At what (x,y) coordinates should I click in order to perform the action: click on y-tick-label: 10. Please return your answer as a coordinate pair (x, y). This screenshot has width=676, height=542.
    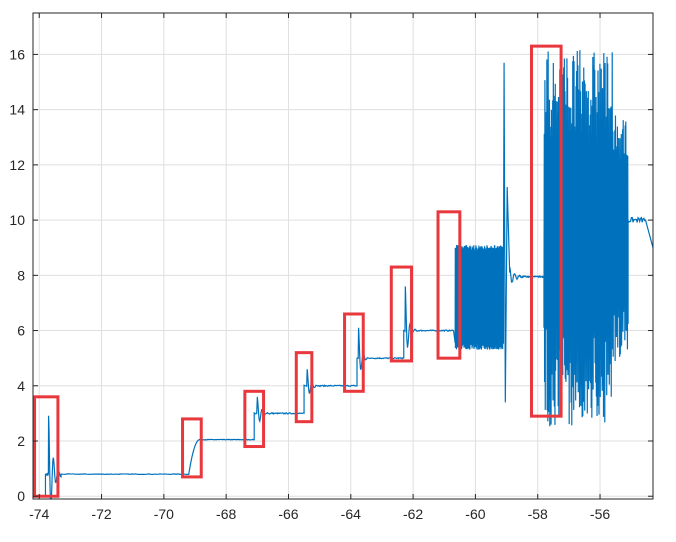
    Looking at the image, I should click on (17, 220).